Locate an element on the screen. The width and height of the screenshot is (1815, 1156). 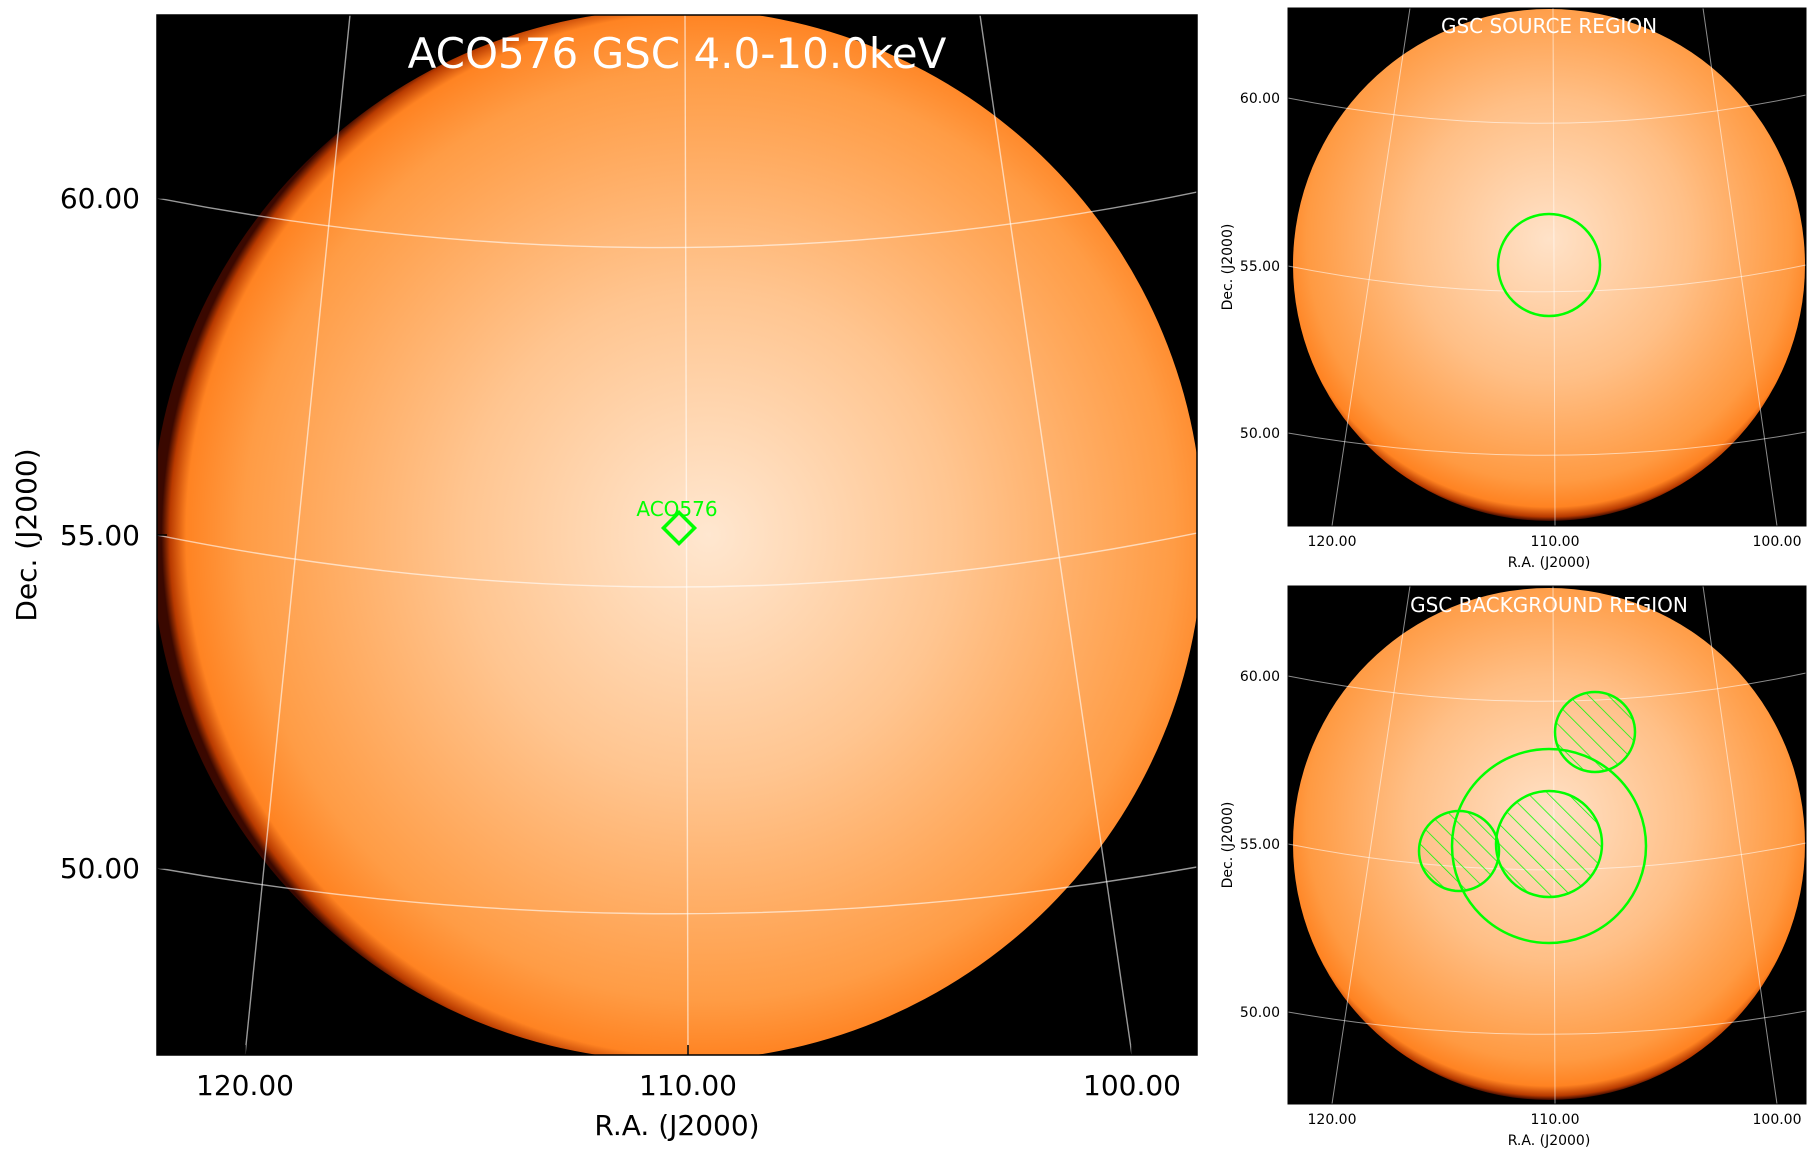
exposure-disk is located at coordinates (1549, 265).